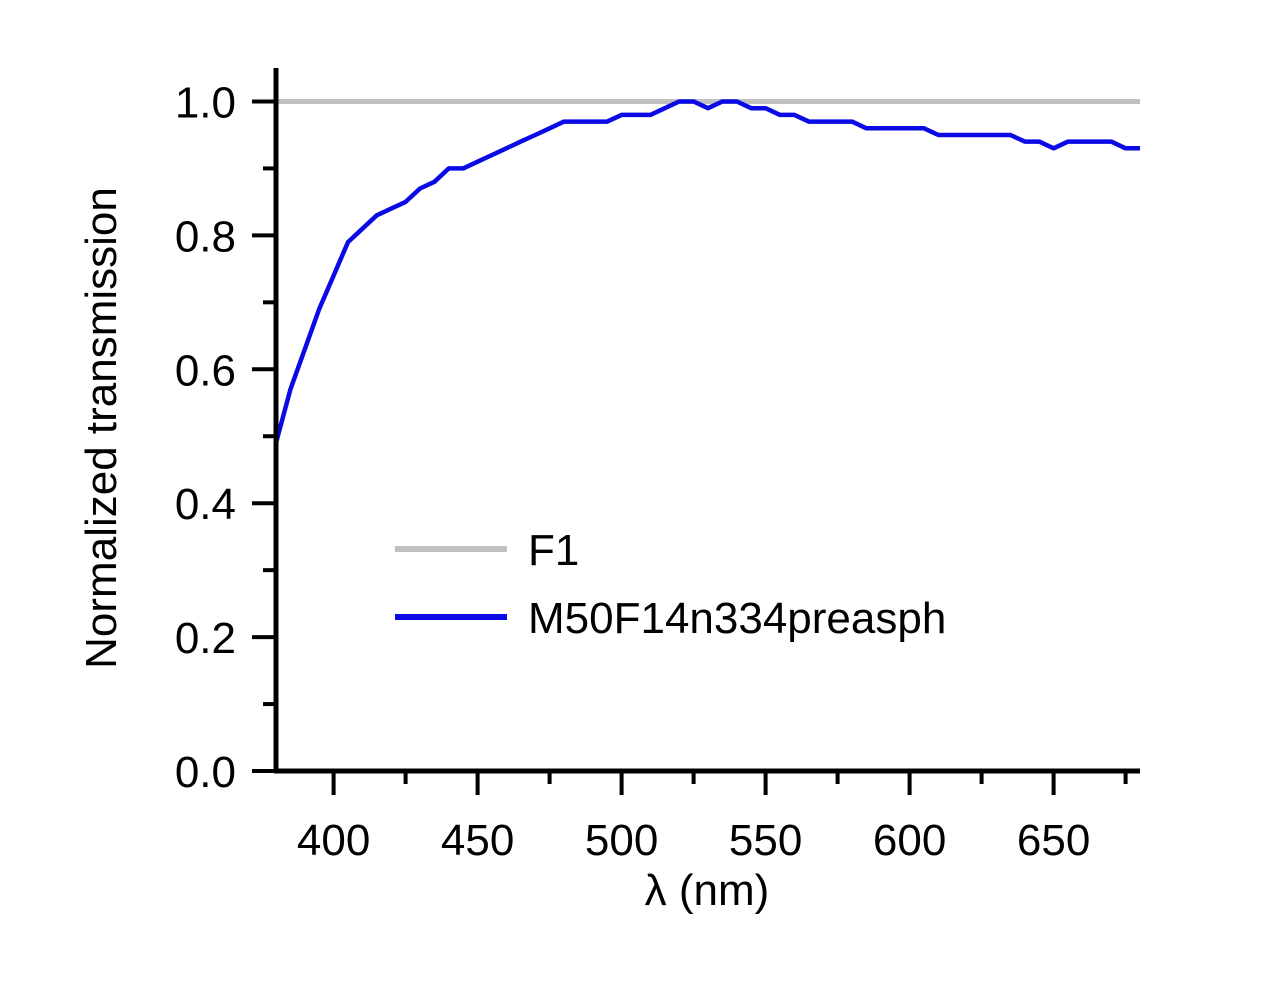 The image size is (1280, 989). I want to click on x-axis-title: λ (nm), so click(707, 890).